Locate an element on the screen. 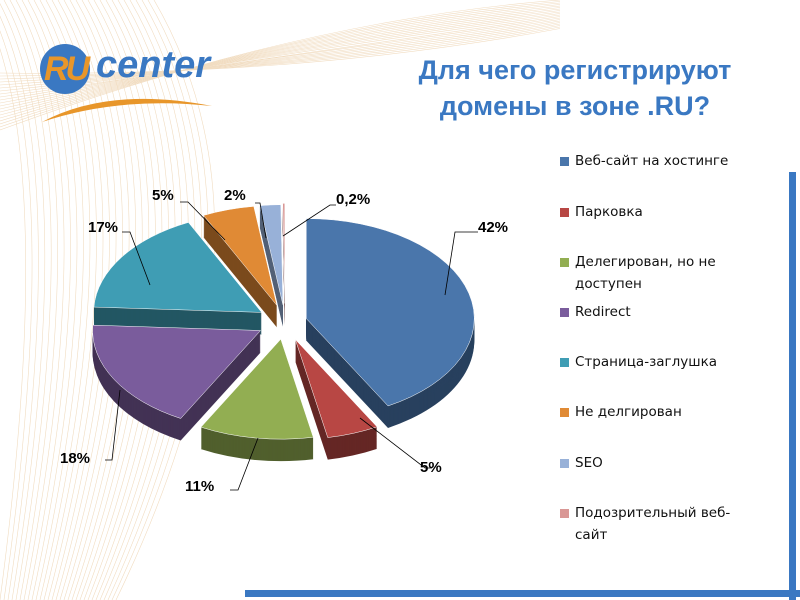 The width and height of the screenshot is (800, 600). legend-item-hosting: Веб-сайт на хостинге is located at coordinates (657, 161).